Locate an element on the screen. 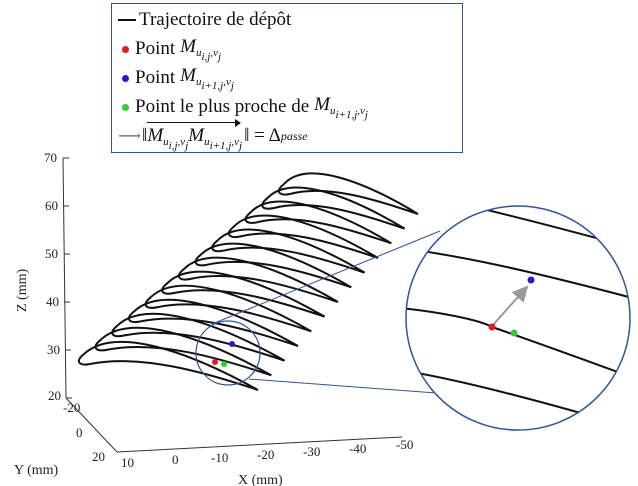  zoom-curve is located at coordinates (518, 344).